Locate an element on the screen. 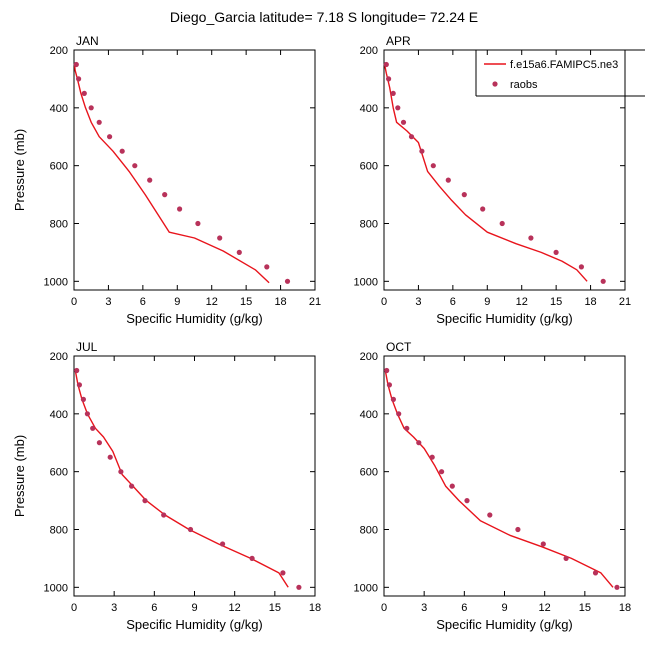 The image size is (648, 648). x-tick-label: 6 is located at coordinates (453, 302).